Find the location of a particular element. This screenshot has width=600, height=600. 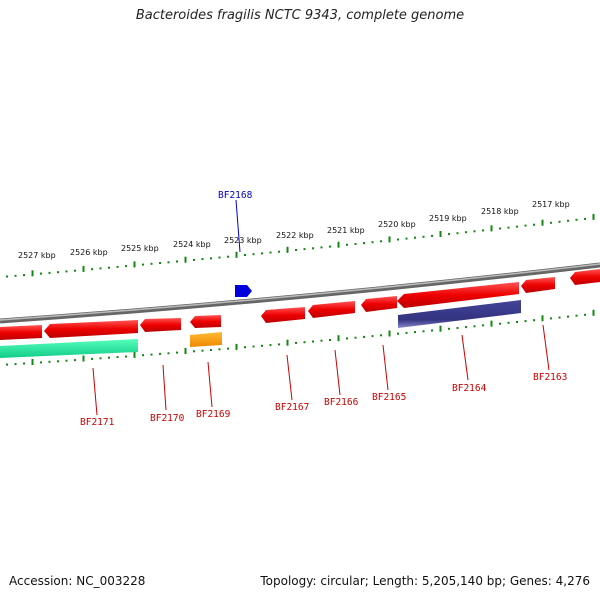

leader-bf2167 is located at coordinates (289, 377).